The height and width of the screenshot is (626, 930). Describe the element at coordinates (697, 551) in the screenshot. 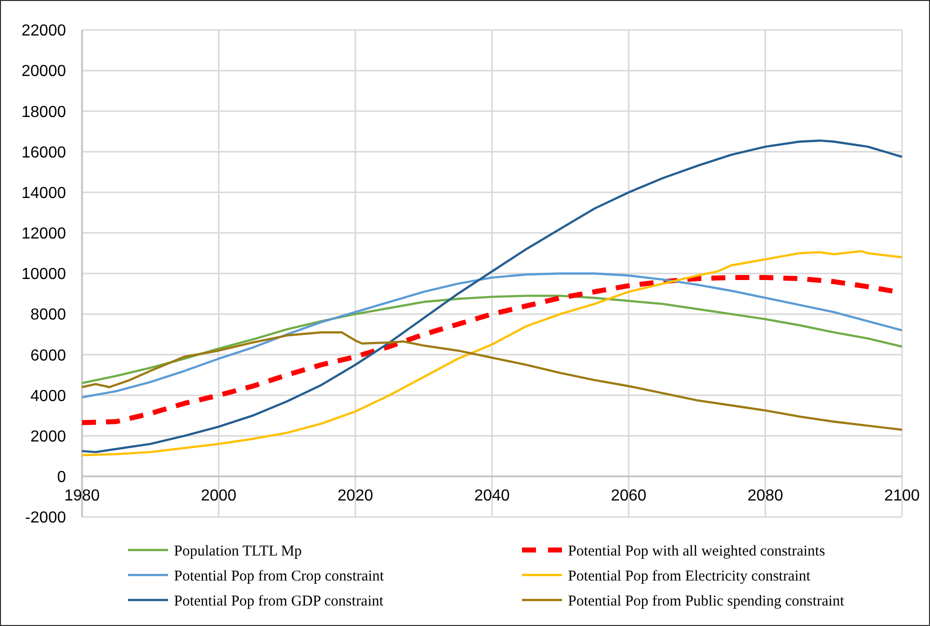

I see `legend-label: Potential Pop with all weighted constraints` at that location.